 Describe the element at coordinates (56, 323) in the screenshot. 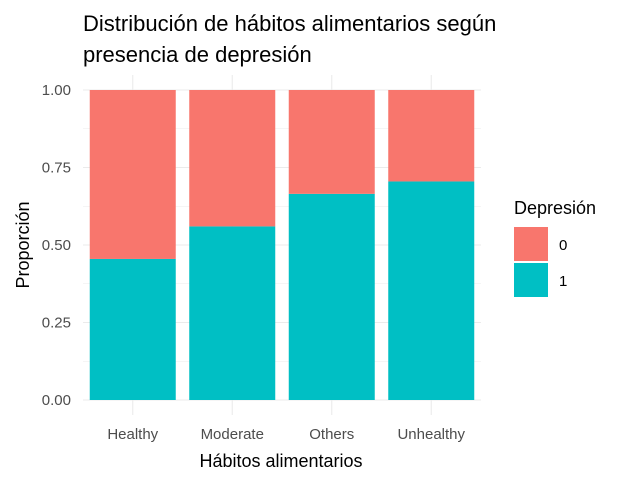

I see `y-tick-label: 0.25` at that location.